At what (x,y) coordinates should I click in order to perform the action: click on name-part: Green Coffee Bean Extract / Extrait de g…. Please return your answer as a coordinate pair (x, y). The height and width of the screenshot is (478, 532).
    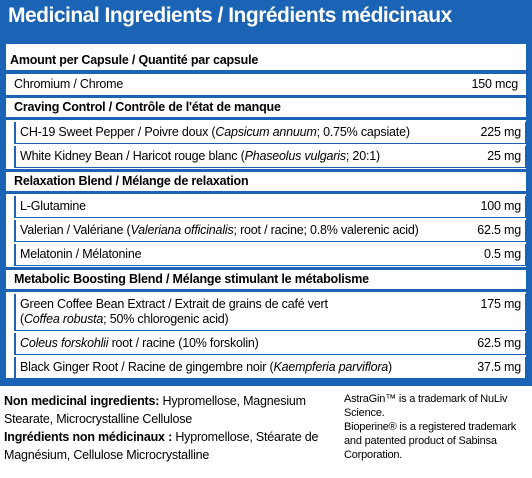
    Looking at the image, I should click on (174, 304).